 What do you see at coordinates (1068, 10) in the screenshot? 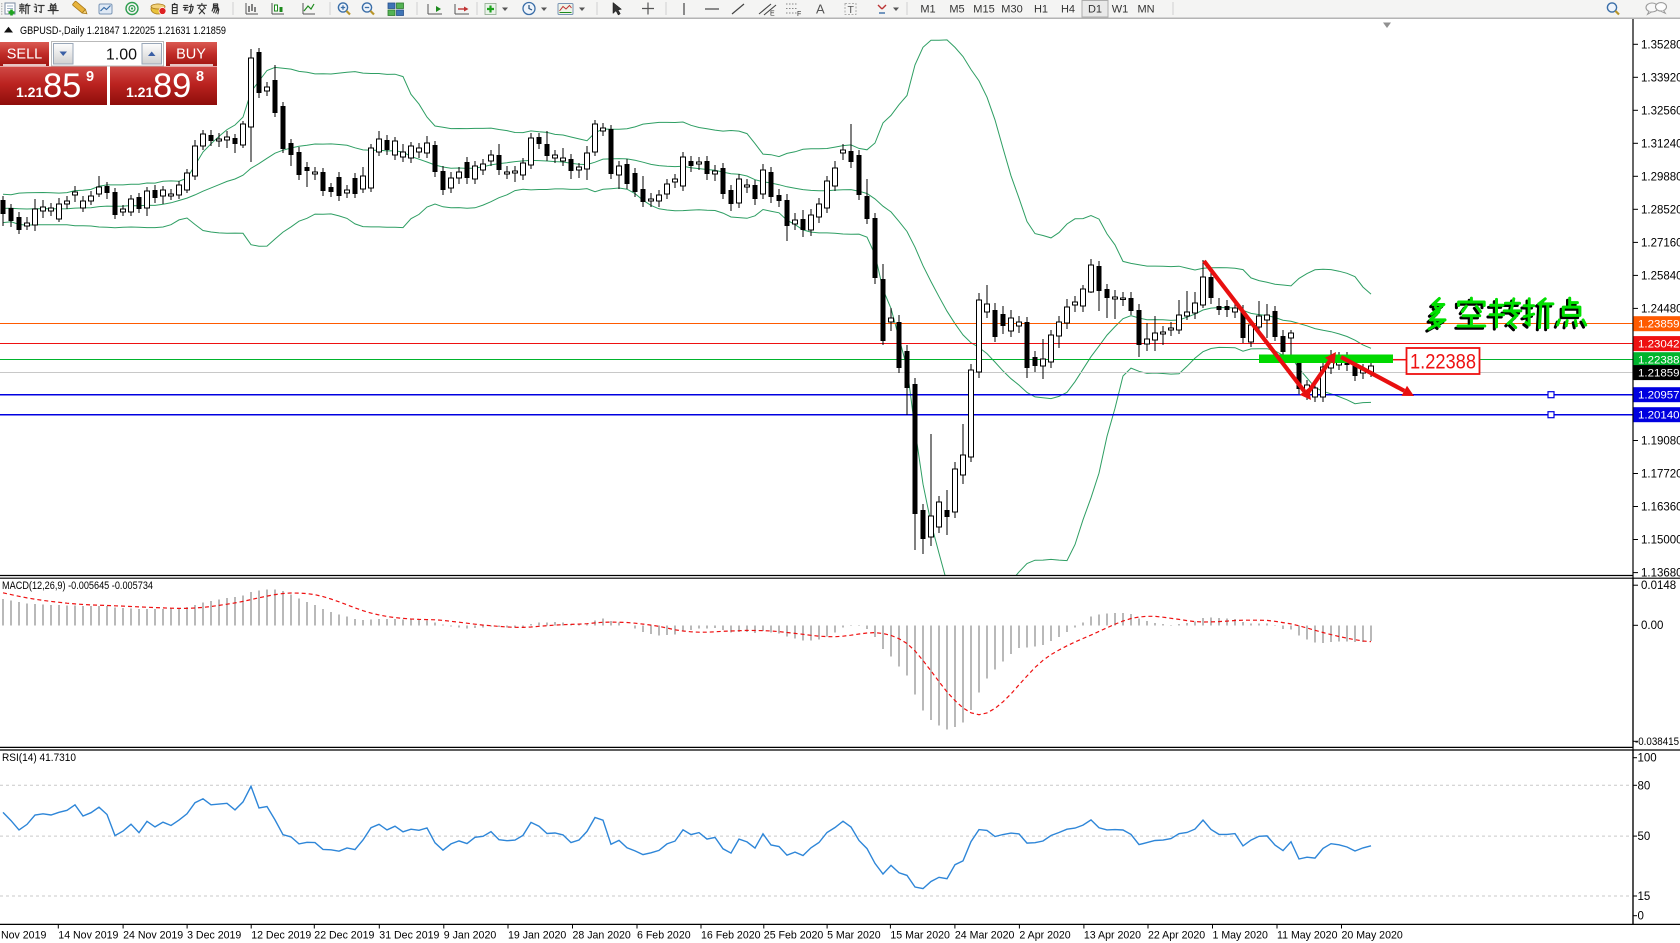
I see `svg-text: H4` at bounding box center [1068, 10].